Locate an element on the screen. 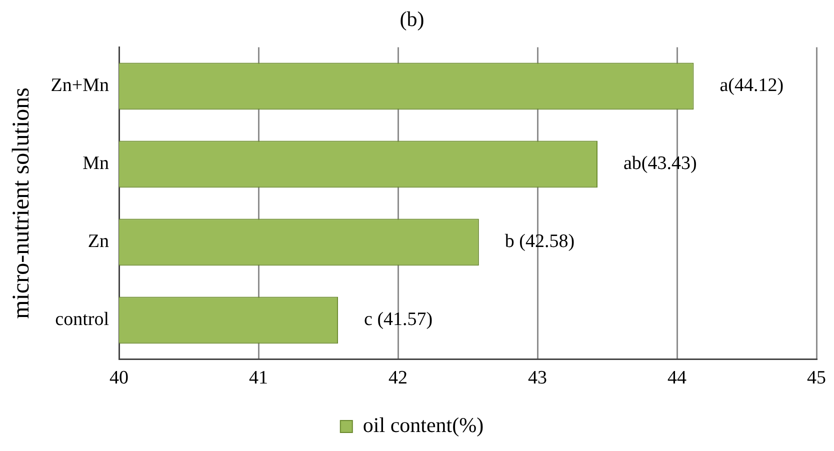 The width and height of the screenshot is (834, 451). x-tick-label: 41 is located at coordinates (258, 378).